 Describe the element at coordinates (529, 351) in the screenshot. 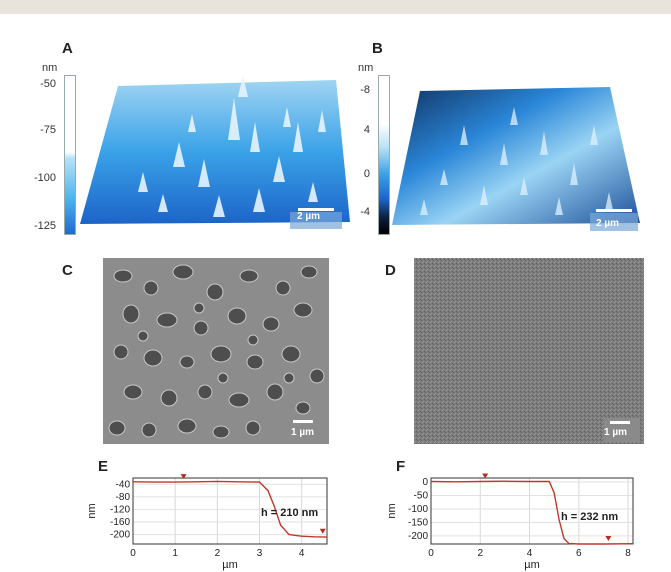

I see `sem-d-image` at that location.